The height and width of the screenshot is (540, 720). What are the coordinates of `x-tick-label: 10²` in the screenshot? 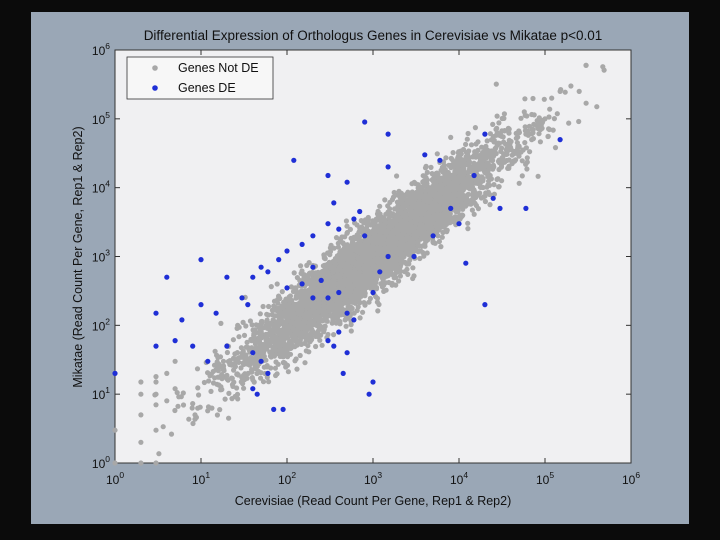 It's located at (287, 478).